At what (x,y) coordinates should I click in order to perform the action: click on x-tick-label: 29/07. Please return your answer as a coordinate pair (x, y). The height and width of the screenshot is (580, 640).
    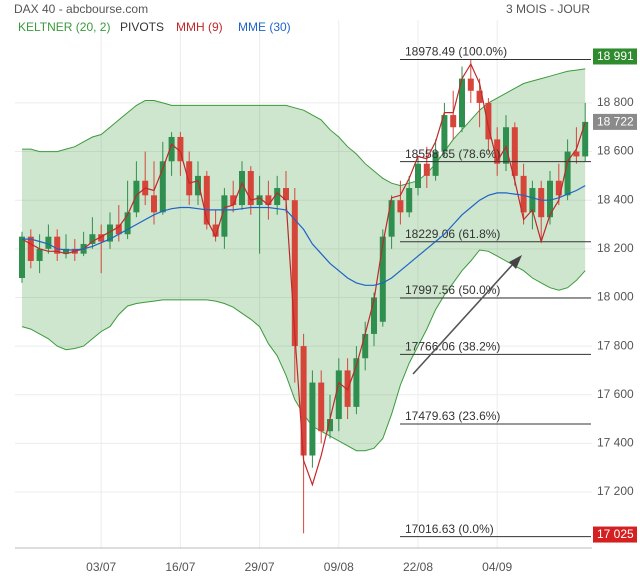
    Looking at the image, I should click on (260, 567).